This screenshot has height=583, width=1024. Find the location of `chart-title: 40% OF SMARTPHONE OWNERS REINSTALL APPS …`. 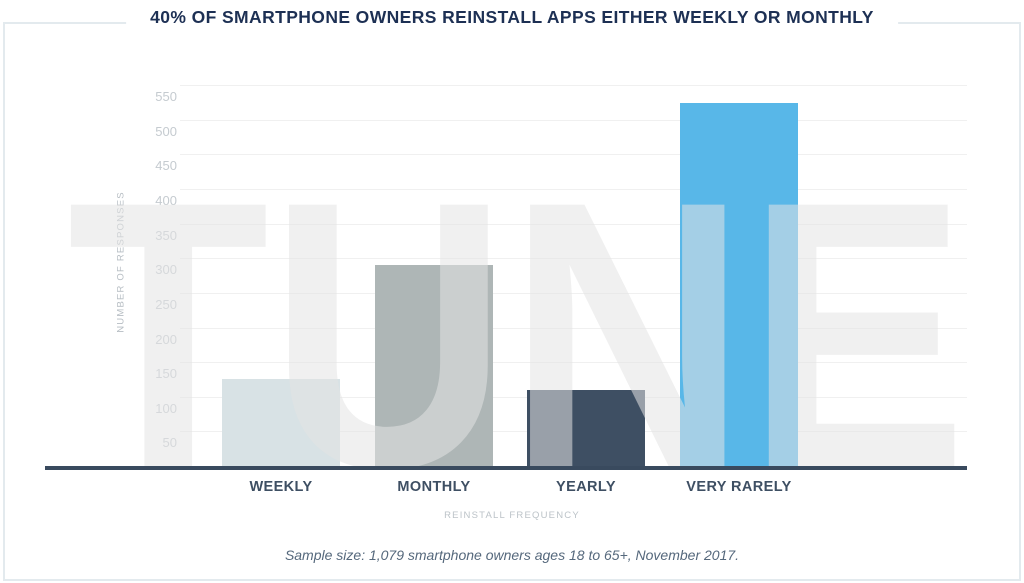

chart-title: 40% OF SMARTPHONE OWNERS REINSTALL APPS … is located at coordinates (512, 17).